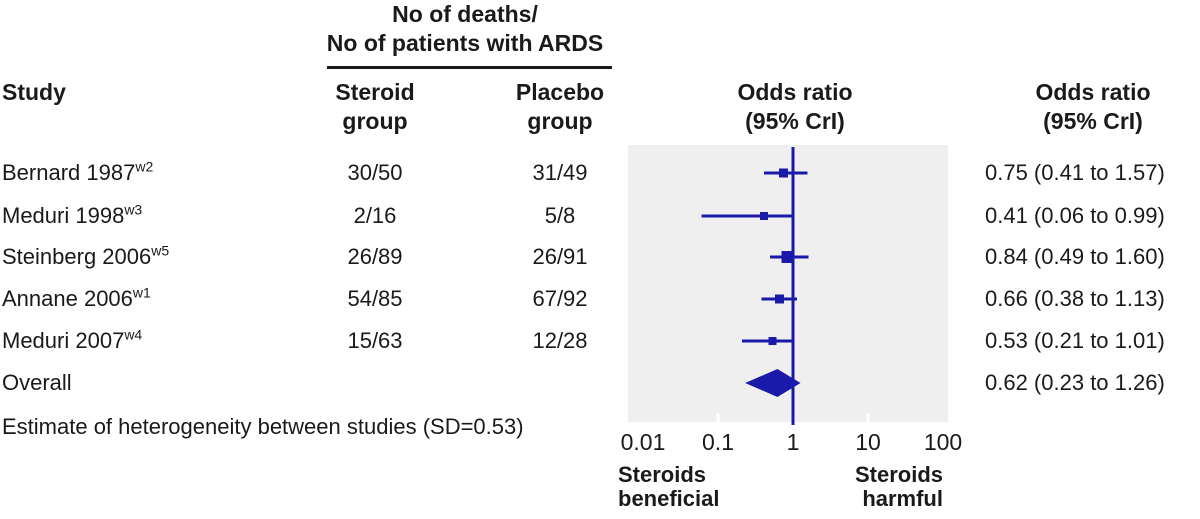  I want to click on steroids-harmful-line2: harmful, so click(902, 498).